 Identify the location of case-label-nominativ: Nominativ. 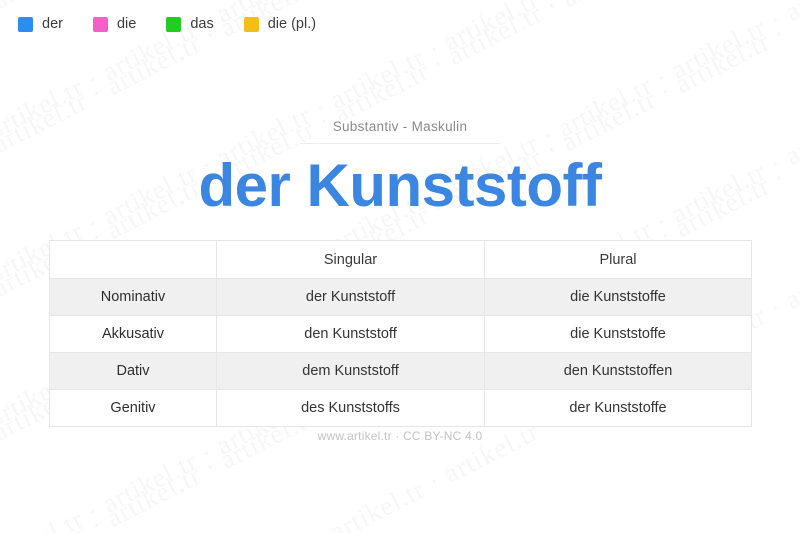
(133, 297).